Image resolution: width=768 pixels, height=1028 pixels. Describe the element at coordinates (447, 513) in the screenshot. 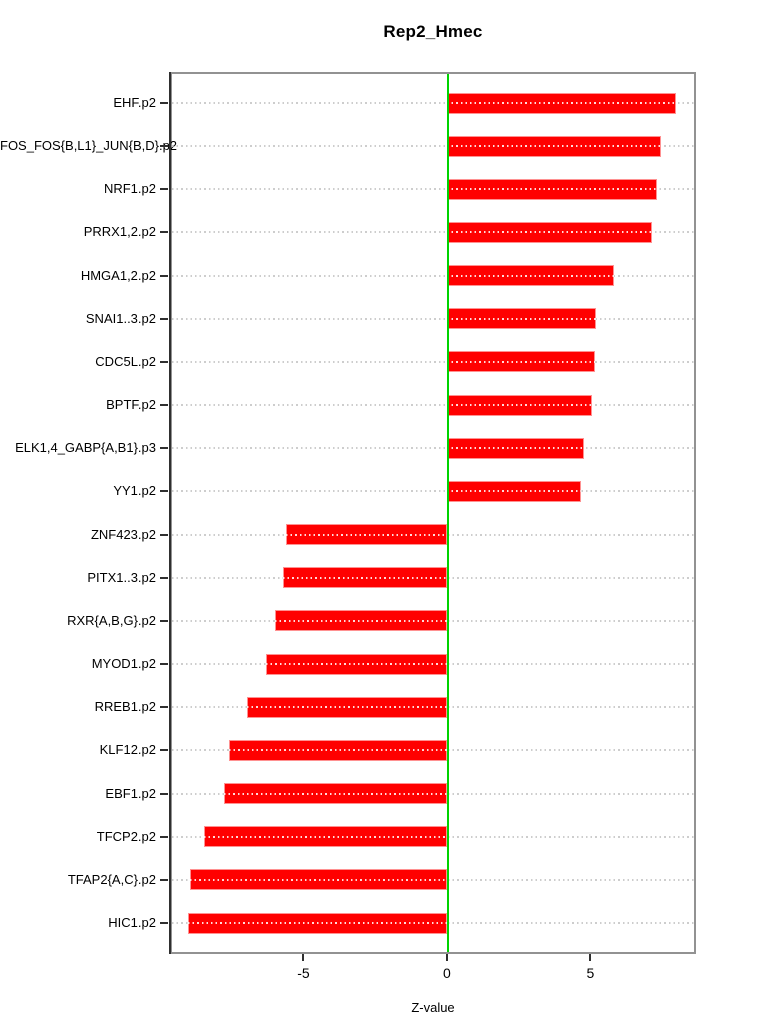

I see `zero-line` at that location.